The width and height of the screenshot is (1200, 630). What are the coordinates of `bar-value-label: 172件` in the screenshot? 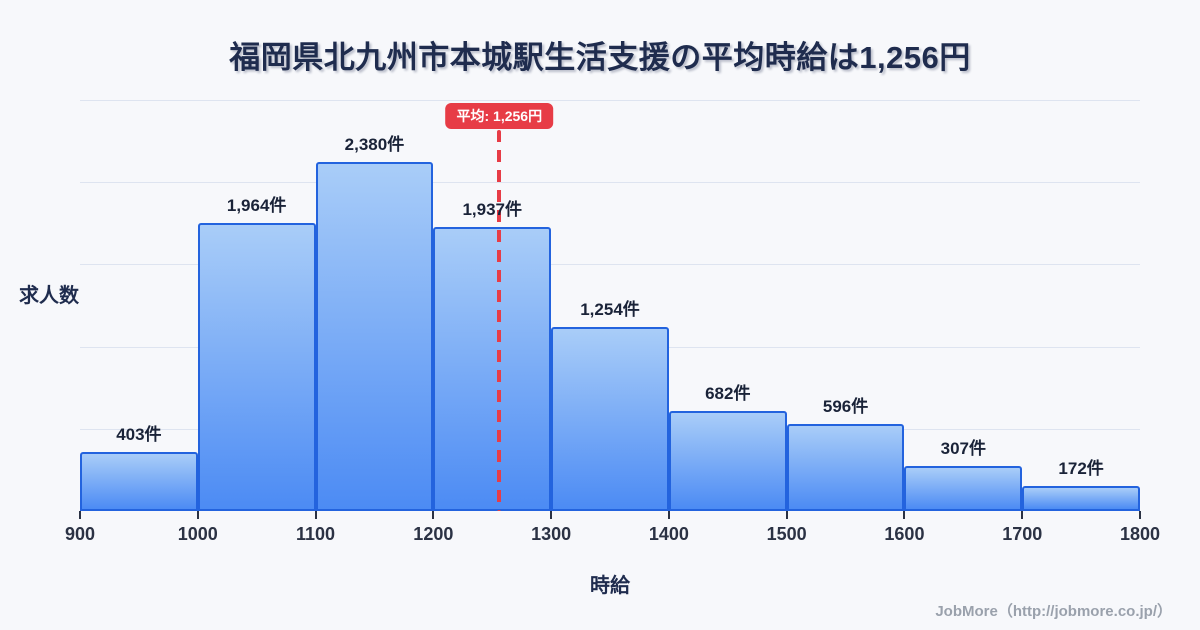 It's located at (1081, 468).